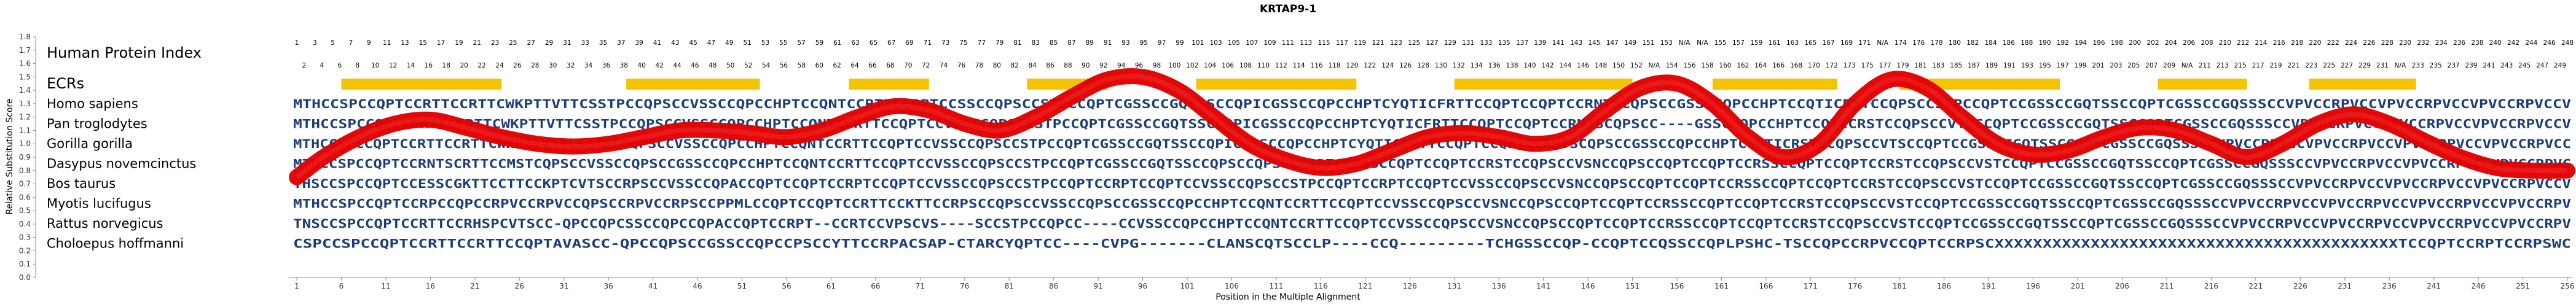 This screenshot has height=307, width=2576. I want to click on x-tick-label: 126, so click(1410, 286).